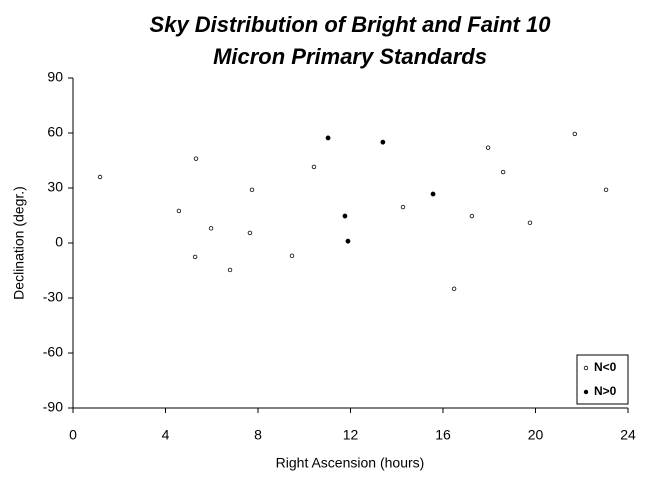  Describe the element at coordinates (166, 435) in the screenshot. I see `x-tick-label: 4` at that location.